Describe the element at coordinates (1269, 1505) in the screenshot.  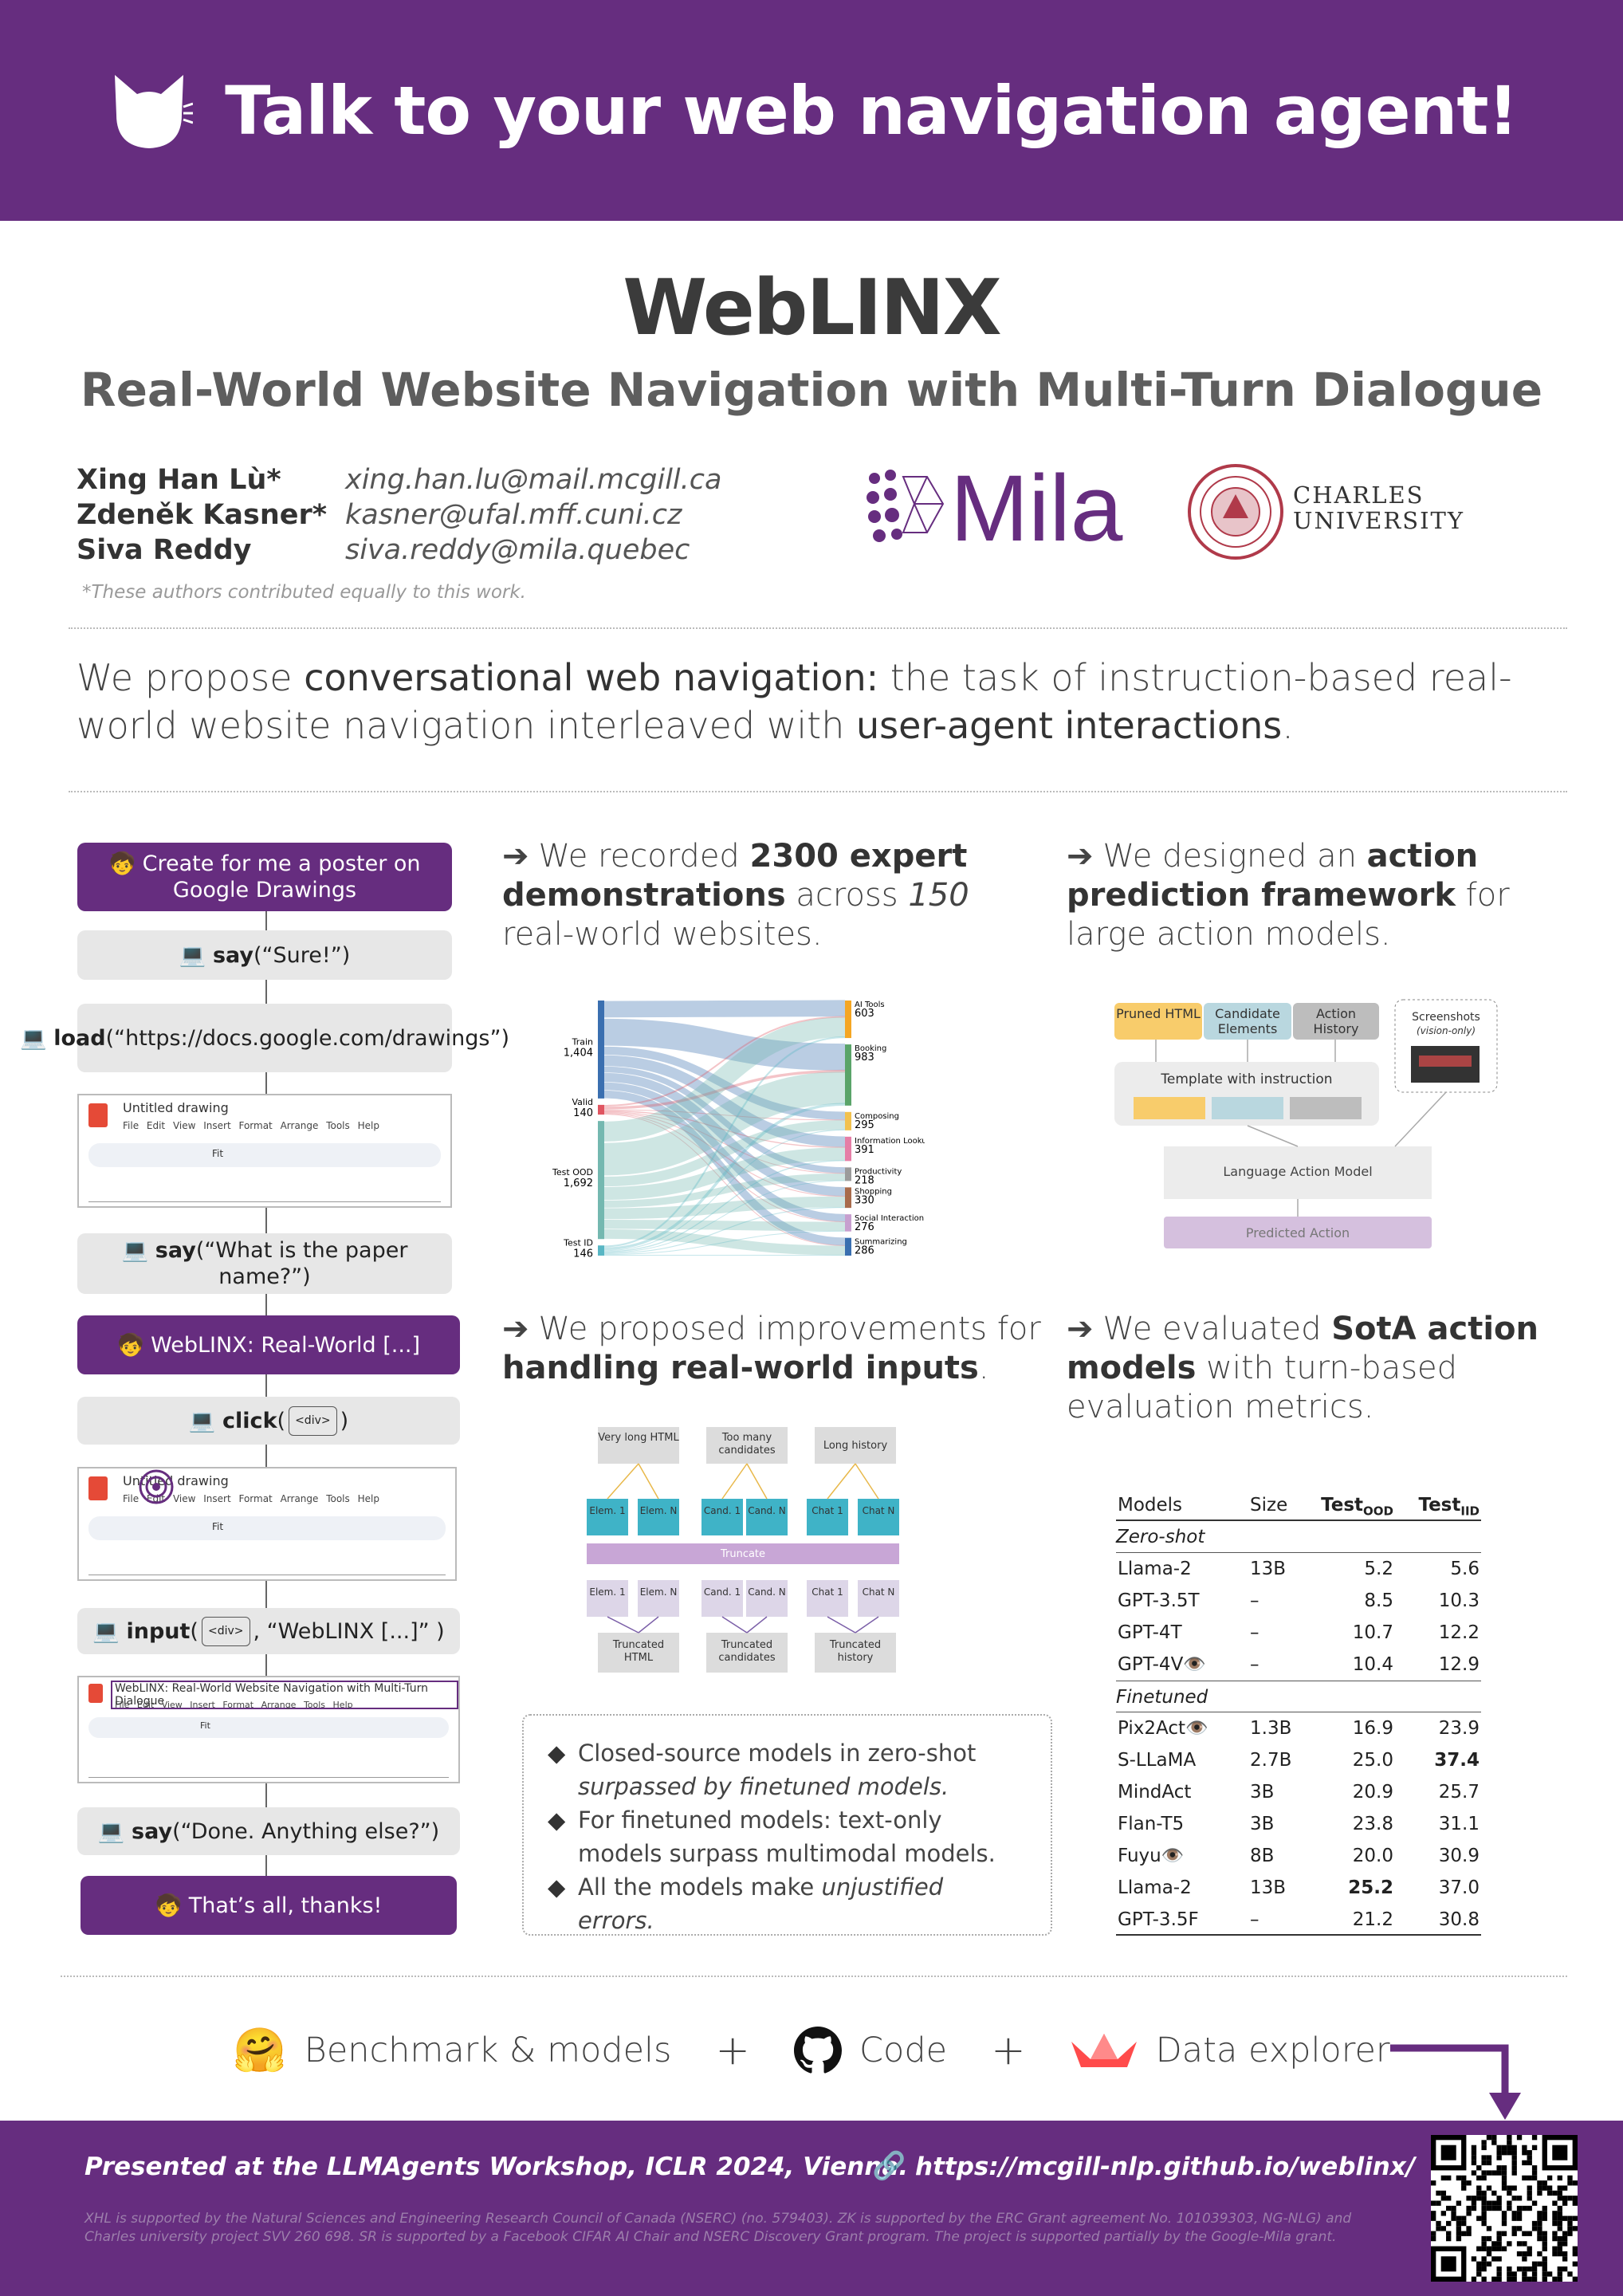
I see `col-header-size: Size` at that location.